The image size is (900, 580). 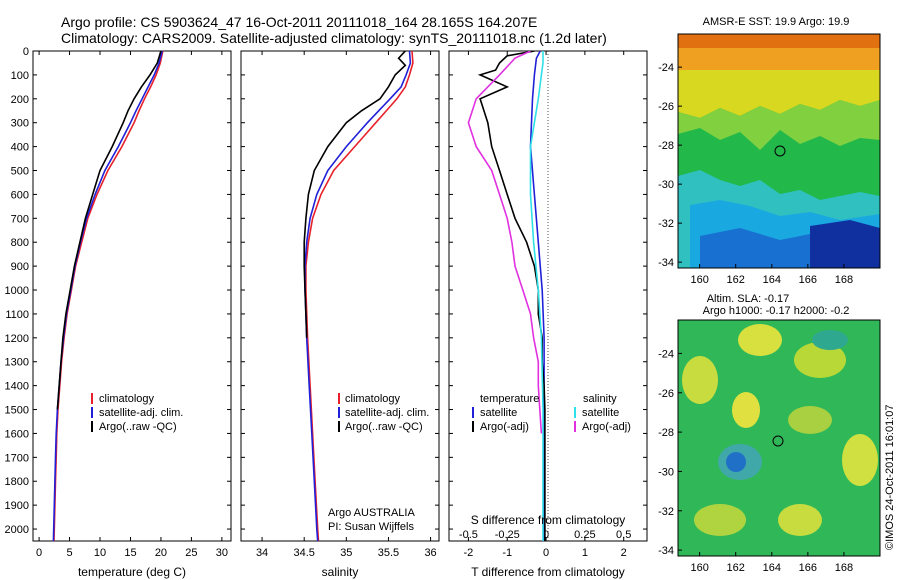 I want to click on x-tick-label: 2, so click(x=624, y=553).